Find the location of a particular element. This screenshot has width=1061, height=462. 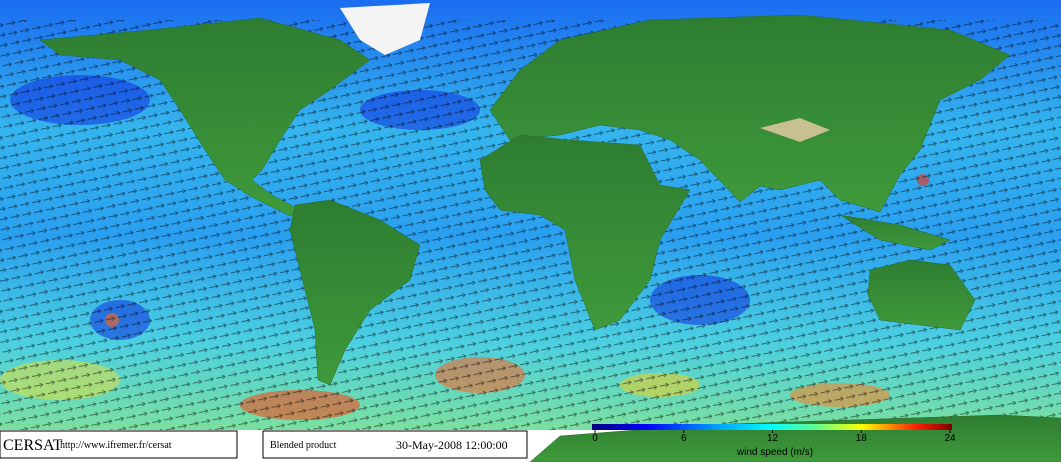

colorbar-label: wind speed (m/s) is located at coordinates (774, 452).